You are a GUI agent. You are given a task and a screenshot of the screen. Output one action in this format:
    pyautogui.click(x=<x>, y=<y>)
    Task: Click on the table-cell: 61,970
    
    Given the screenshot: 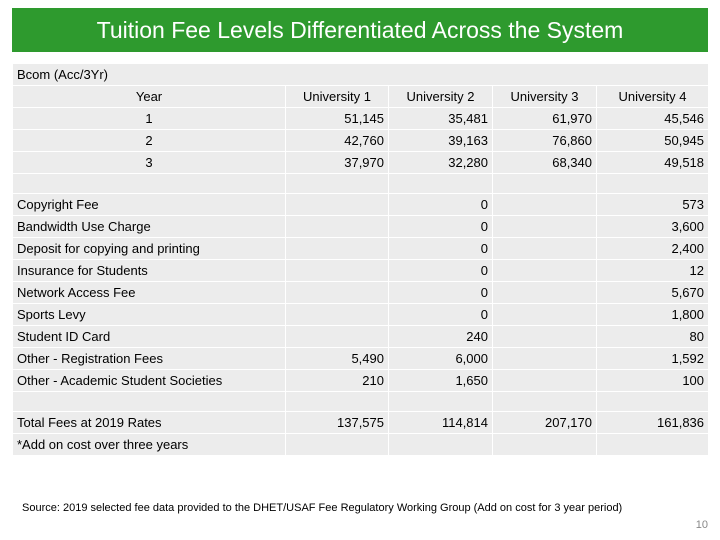 What is the action you would take?
    pyautogui.click(x=544, y=118)
    